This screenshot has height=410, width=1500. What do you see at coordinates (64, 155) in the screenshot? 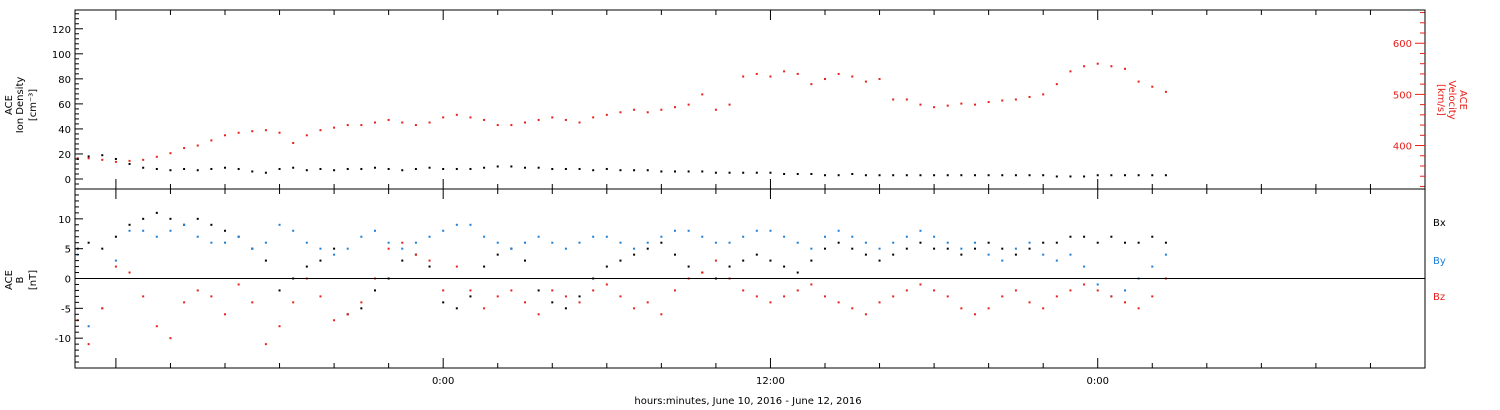
I see `density-tick-label: 20` at bounding box center [64, 155].